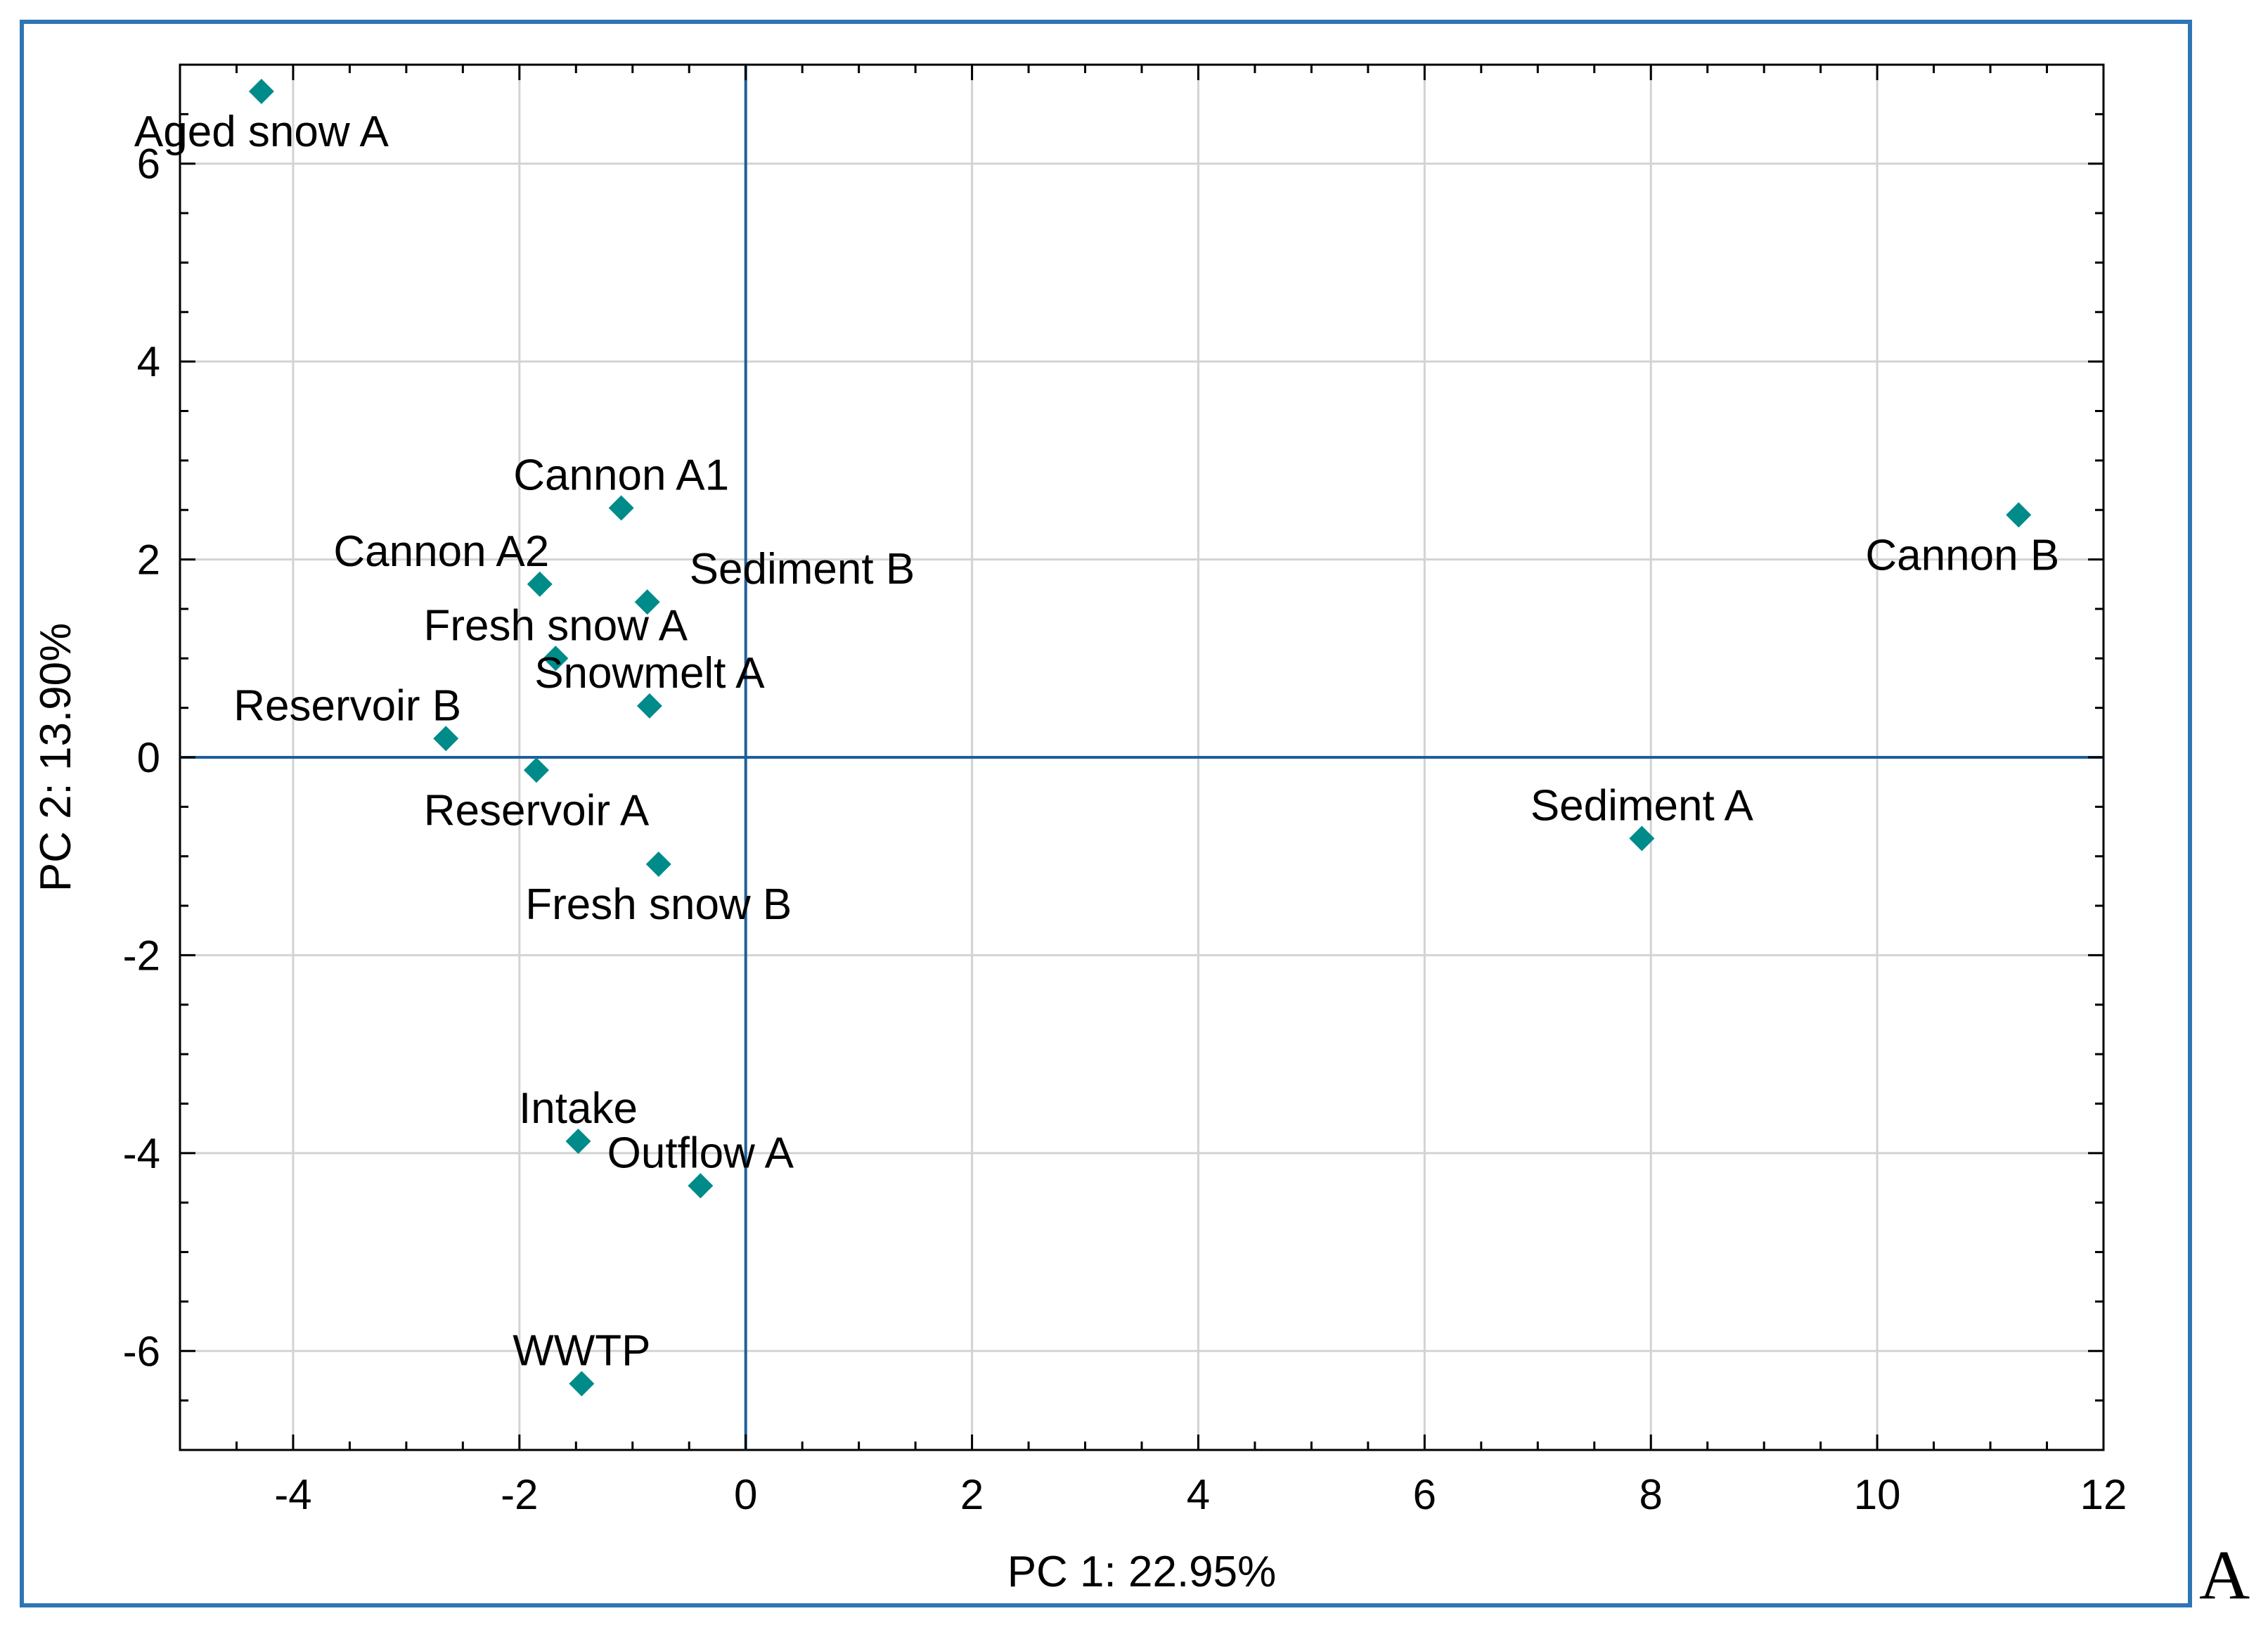  What do you see at coordinates (519, 1494) in the screenshot?
I see `x-tick-label: -2` at bounding box center [519, 1494].